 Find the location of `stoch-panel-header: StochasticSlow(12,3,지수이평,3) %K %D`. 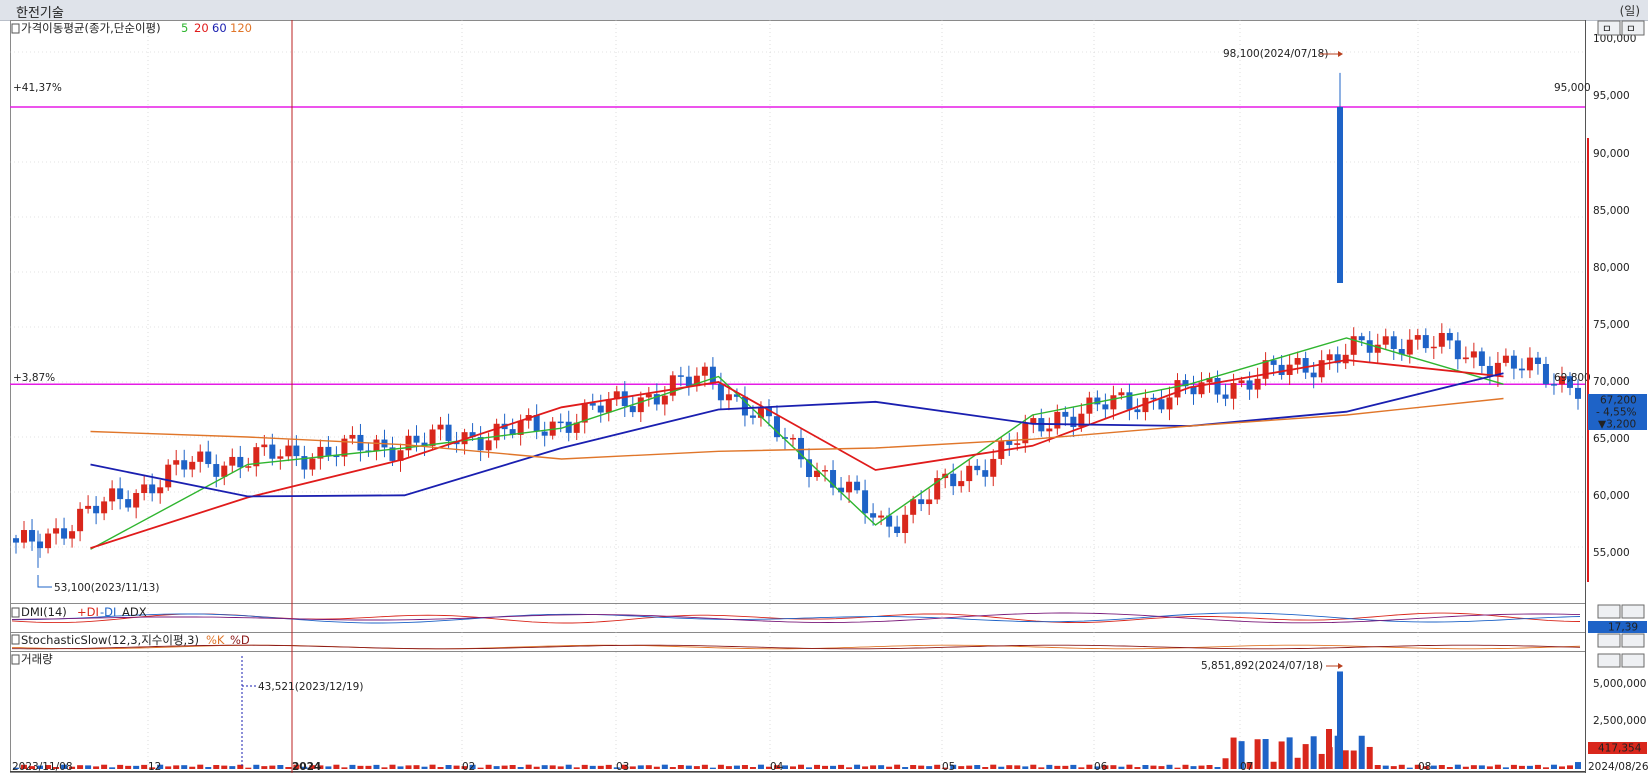

stoch-panel-header: StochasticSlow(12,3,지수이평,3) %K %D is located at coordinates (130, 640).